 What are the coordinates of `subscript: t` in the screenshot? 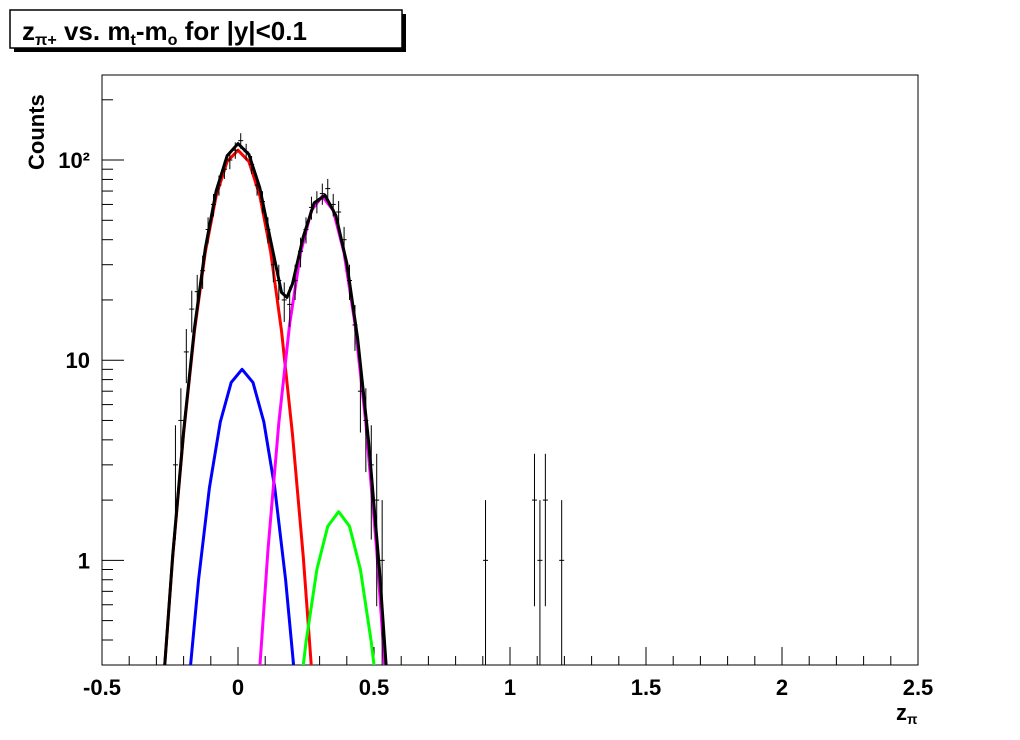 It's located at (133, 40).